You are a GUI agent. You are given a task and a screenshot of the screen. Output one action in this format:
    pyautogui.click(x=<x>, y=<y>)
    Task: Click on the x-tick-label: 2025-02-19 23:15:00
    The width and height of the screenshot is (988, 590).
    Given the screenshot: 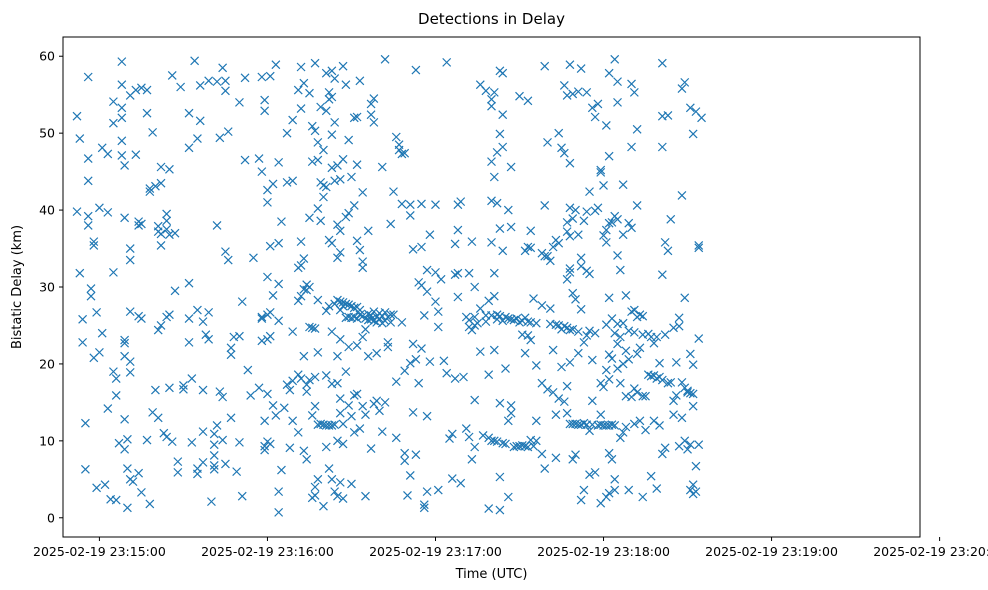 What is the action you would take?
    pyautogui.click(x=99, y=551)
    